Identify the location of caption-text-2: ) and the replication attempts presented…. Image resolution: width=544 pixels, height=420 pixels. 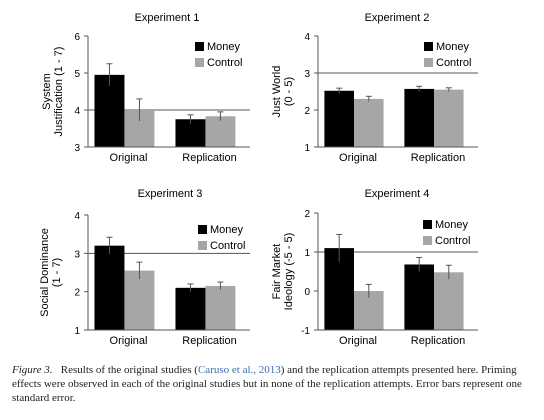
(267, 384).